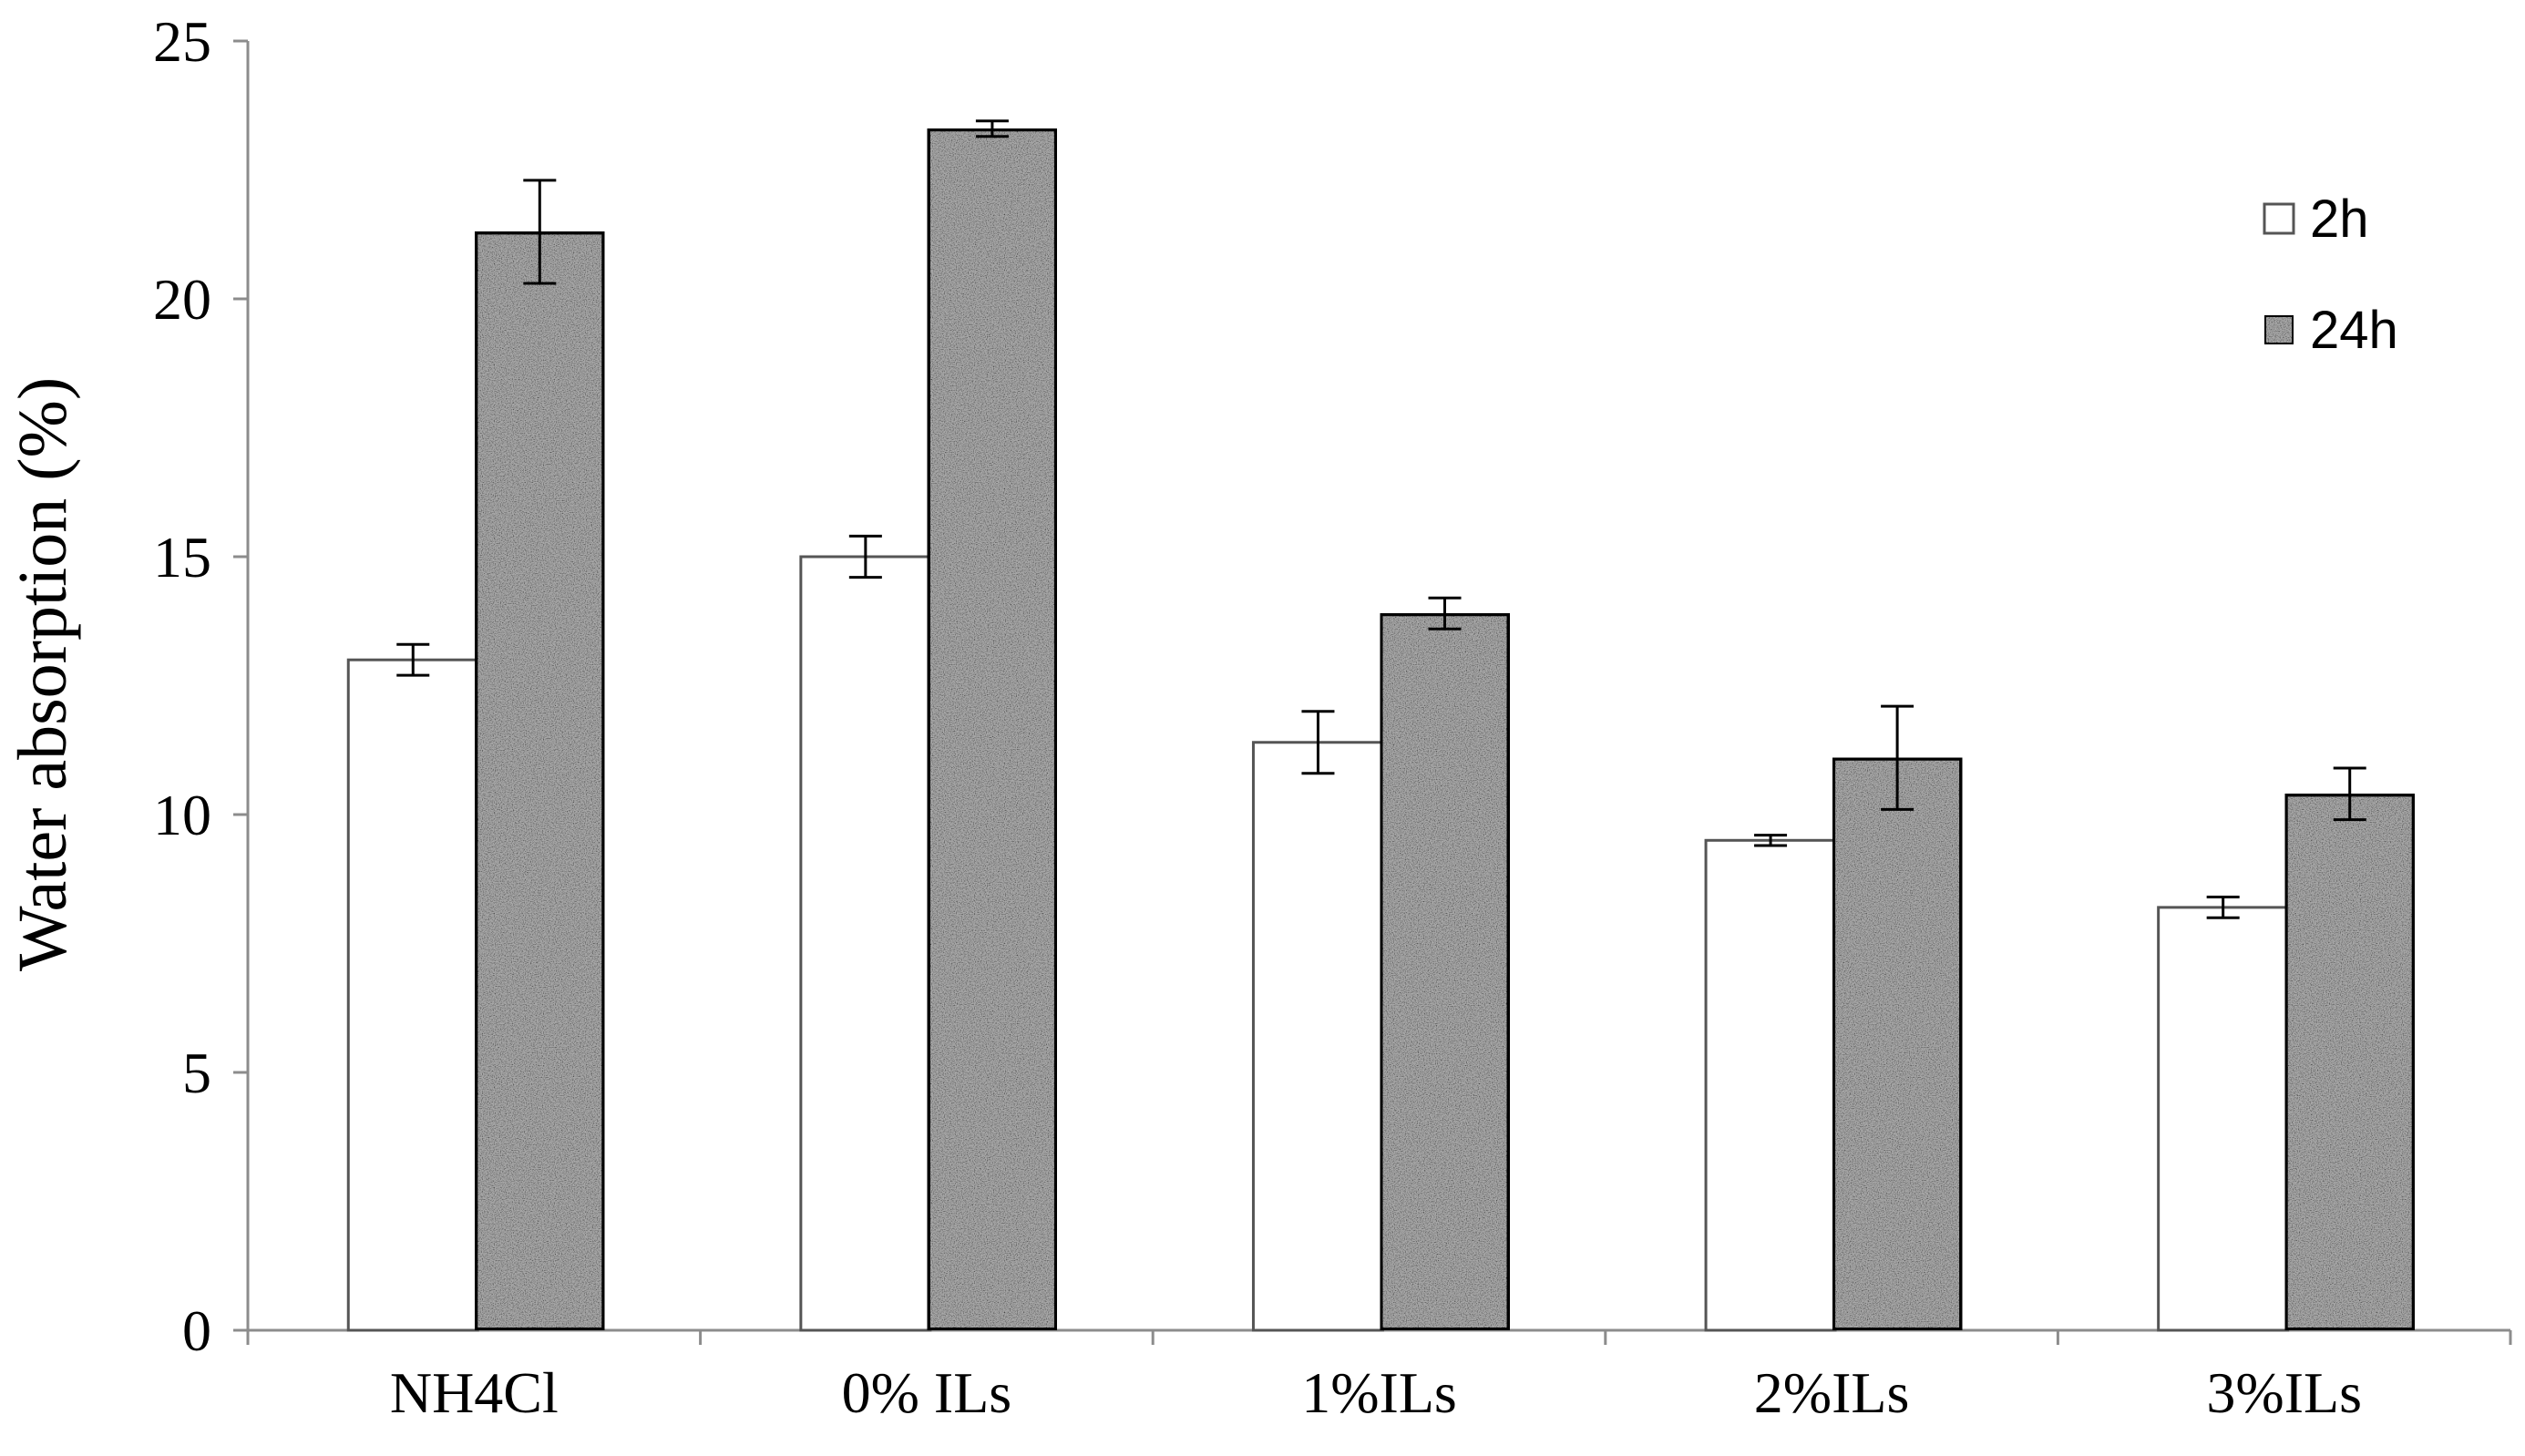 Image resolution: width=2525 pixels, height=1456 pixels. What do you see at coordinates (2279, 329) in the screenshot?
I see `legend-swatch-24h` at bounding box center [2279, 329].